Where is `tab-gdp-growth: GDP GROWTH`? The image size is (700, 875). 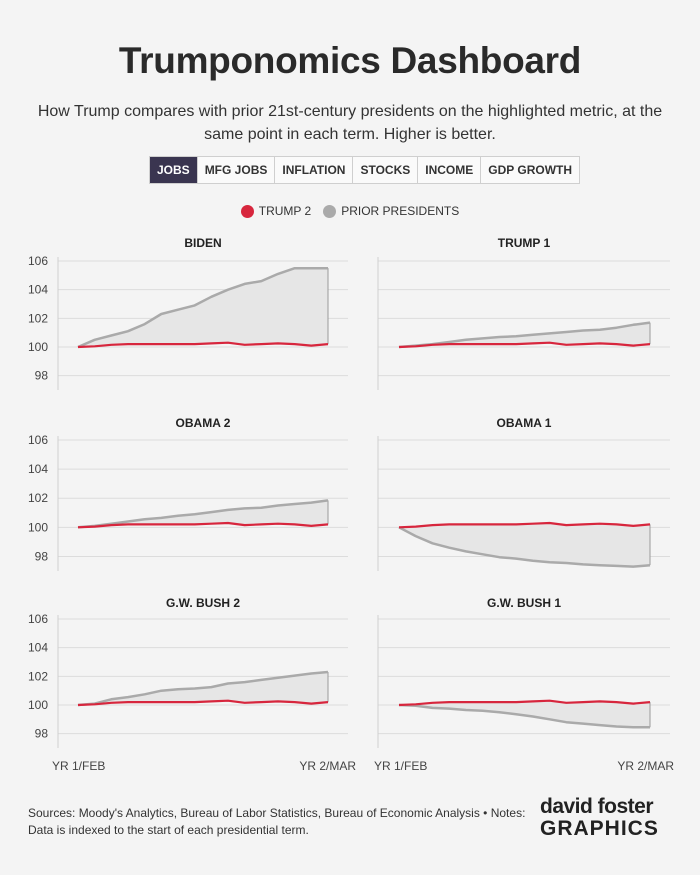 tab-gdp-growth: GDP GROWTH is located at coordinates (530, 170).